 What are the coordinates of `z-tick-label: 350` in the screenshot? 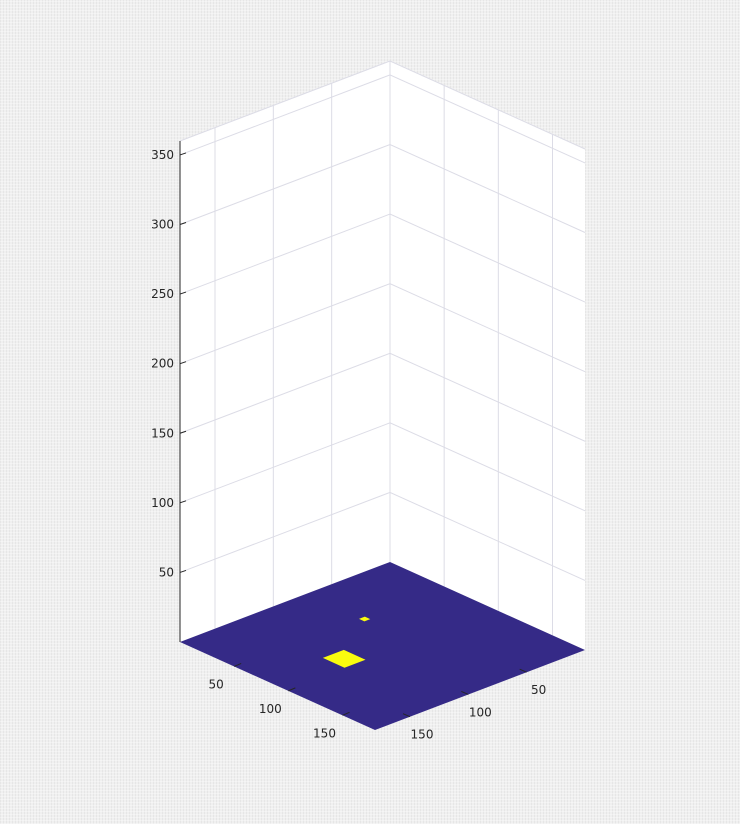 It's located at (162, 155).